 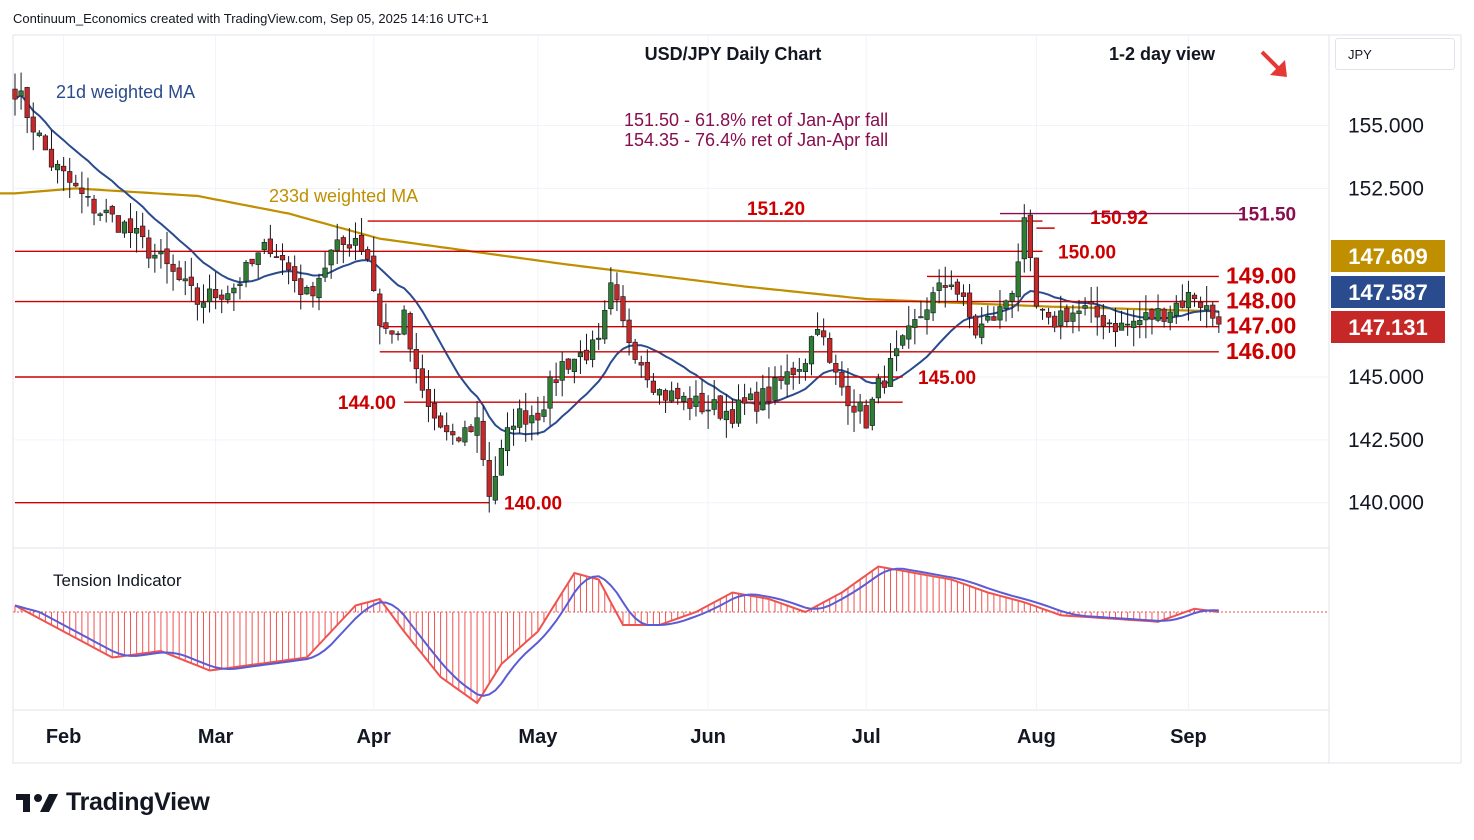 I want to click on month-label: Mar, so click(x=216, y=737).